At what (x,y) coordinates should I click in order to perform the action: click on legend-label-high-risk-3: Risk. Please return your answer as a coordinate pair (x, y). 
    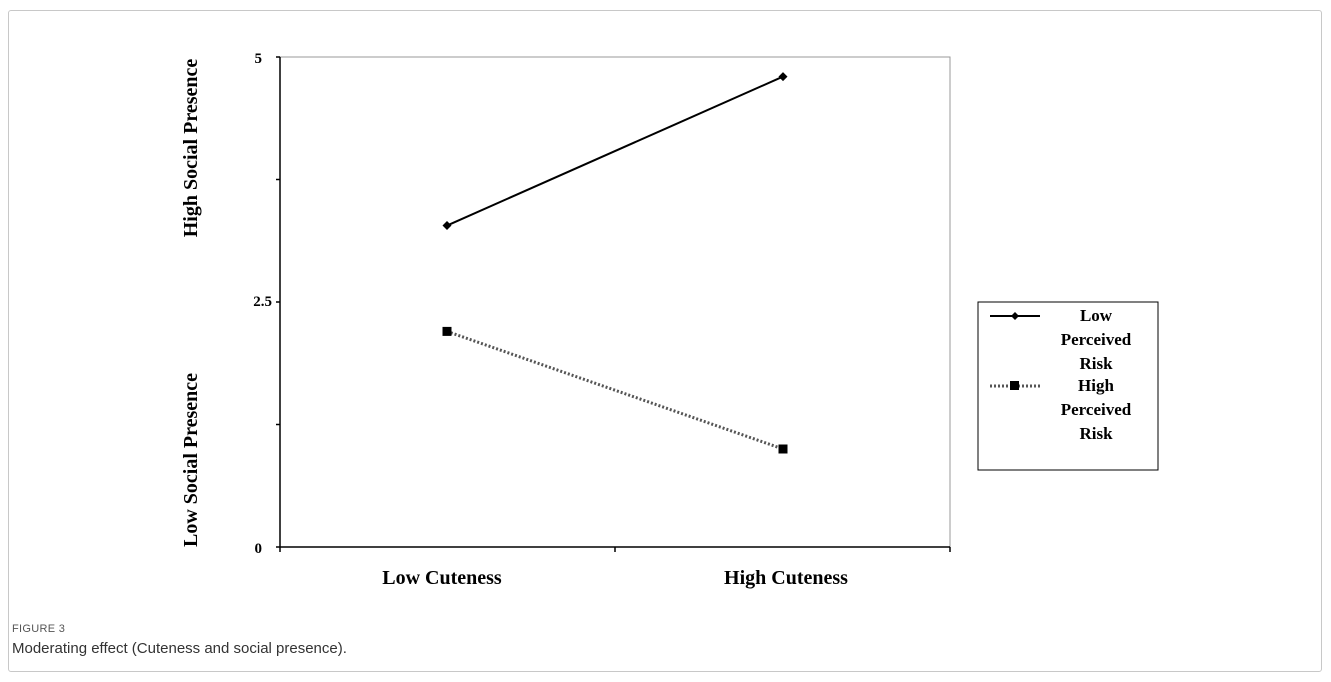
    Looking at the image, I should click on (1096, 433).